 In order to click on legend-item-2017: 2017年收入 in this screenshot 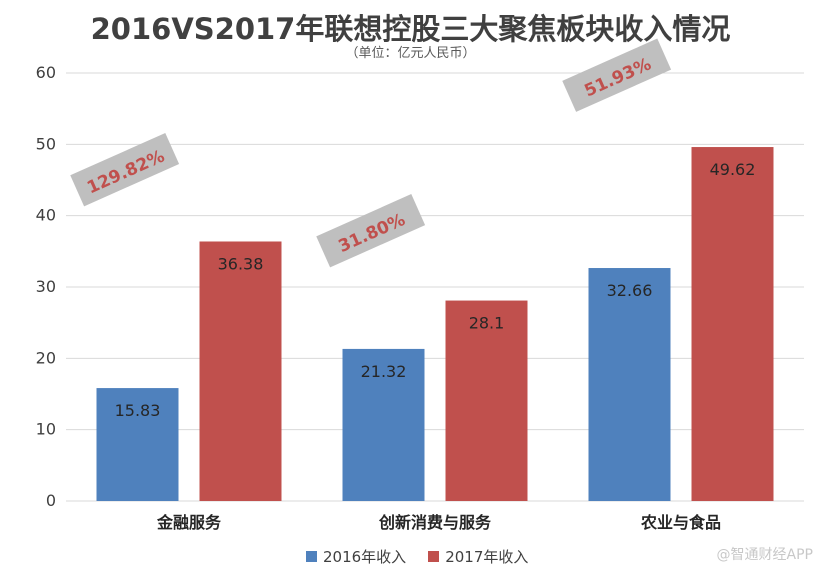, I will do `click(478, 556)`.